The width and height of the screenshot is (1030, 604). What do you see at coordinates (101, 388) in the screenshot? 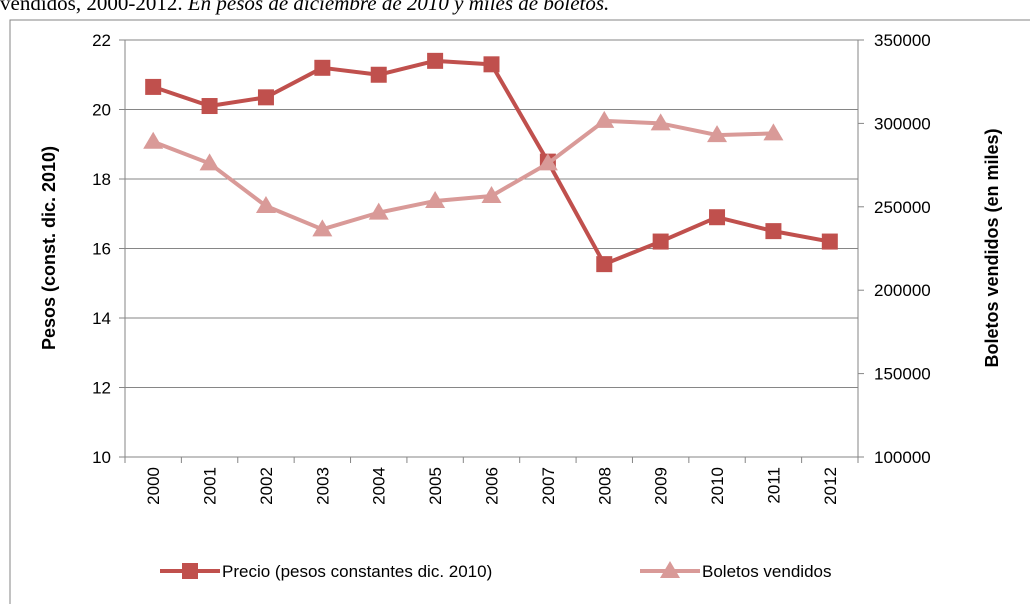
I see `y-tick-label: 12` at bounding box center [101, 388].